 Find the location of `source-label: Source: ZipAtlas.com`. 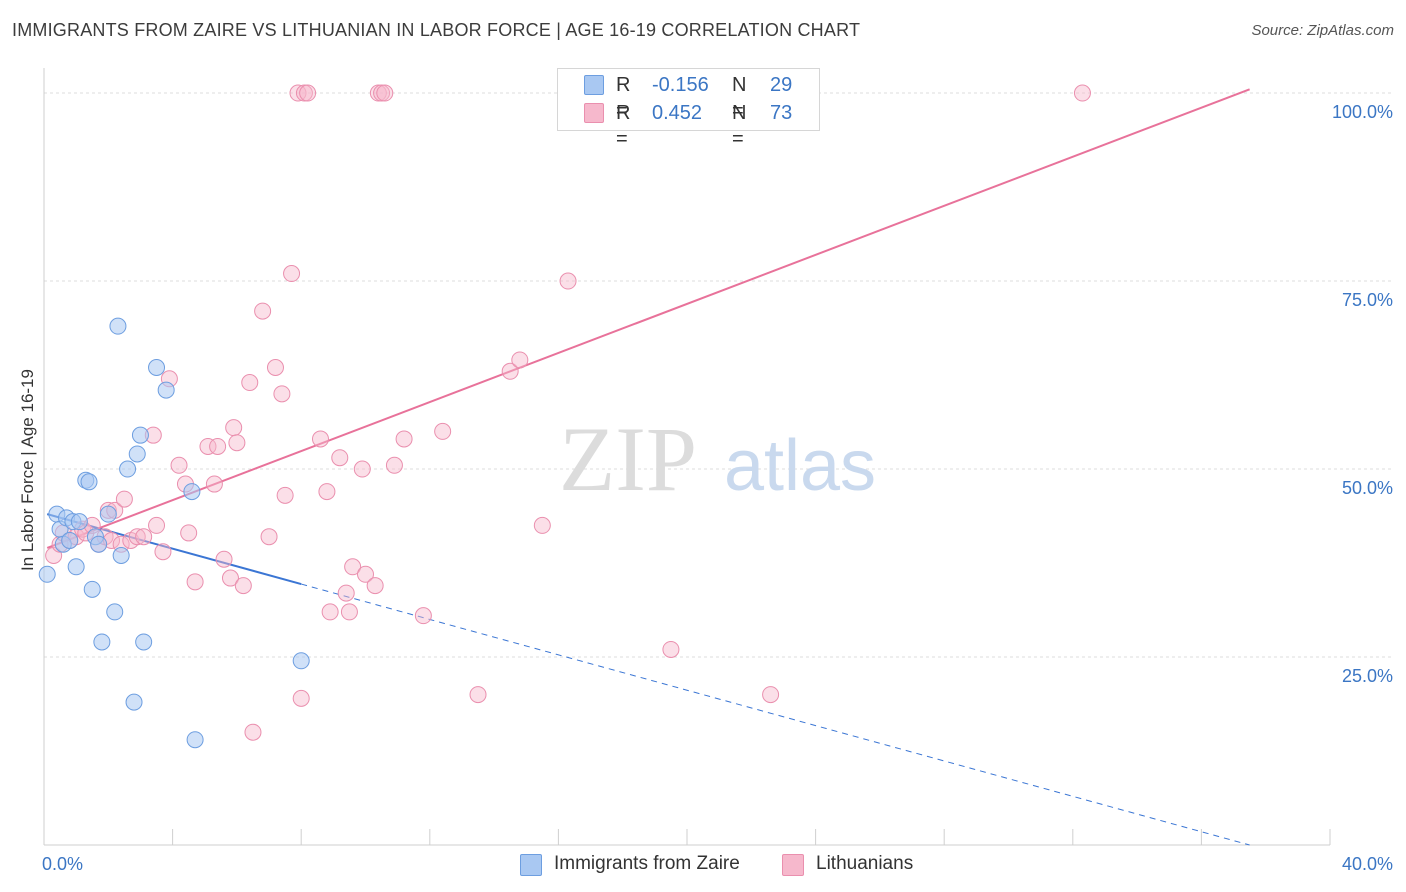

source-label: Source: ZipAtlas.com is located at coordinates (1322, 30).